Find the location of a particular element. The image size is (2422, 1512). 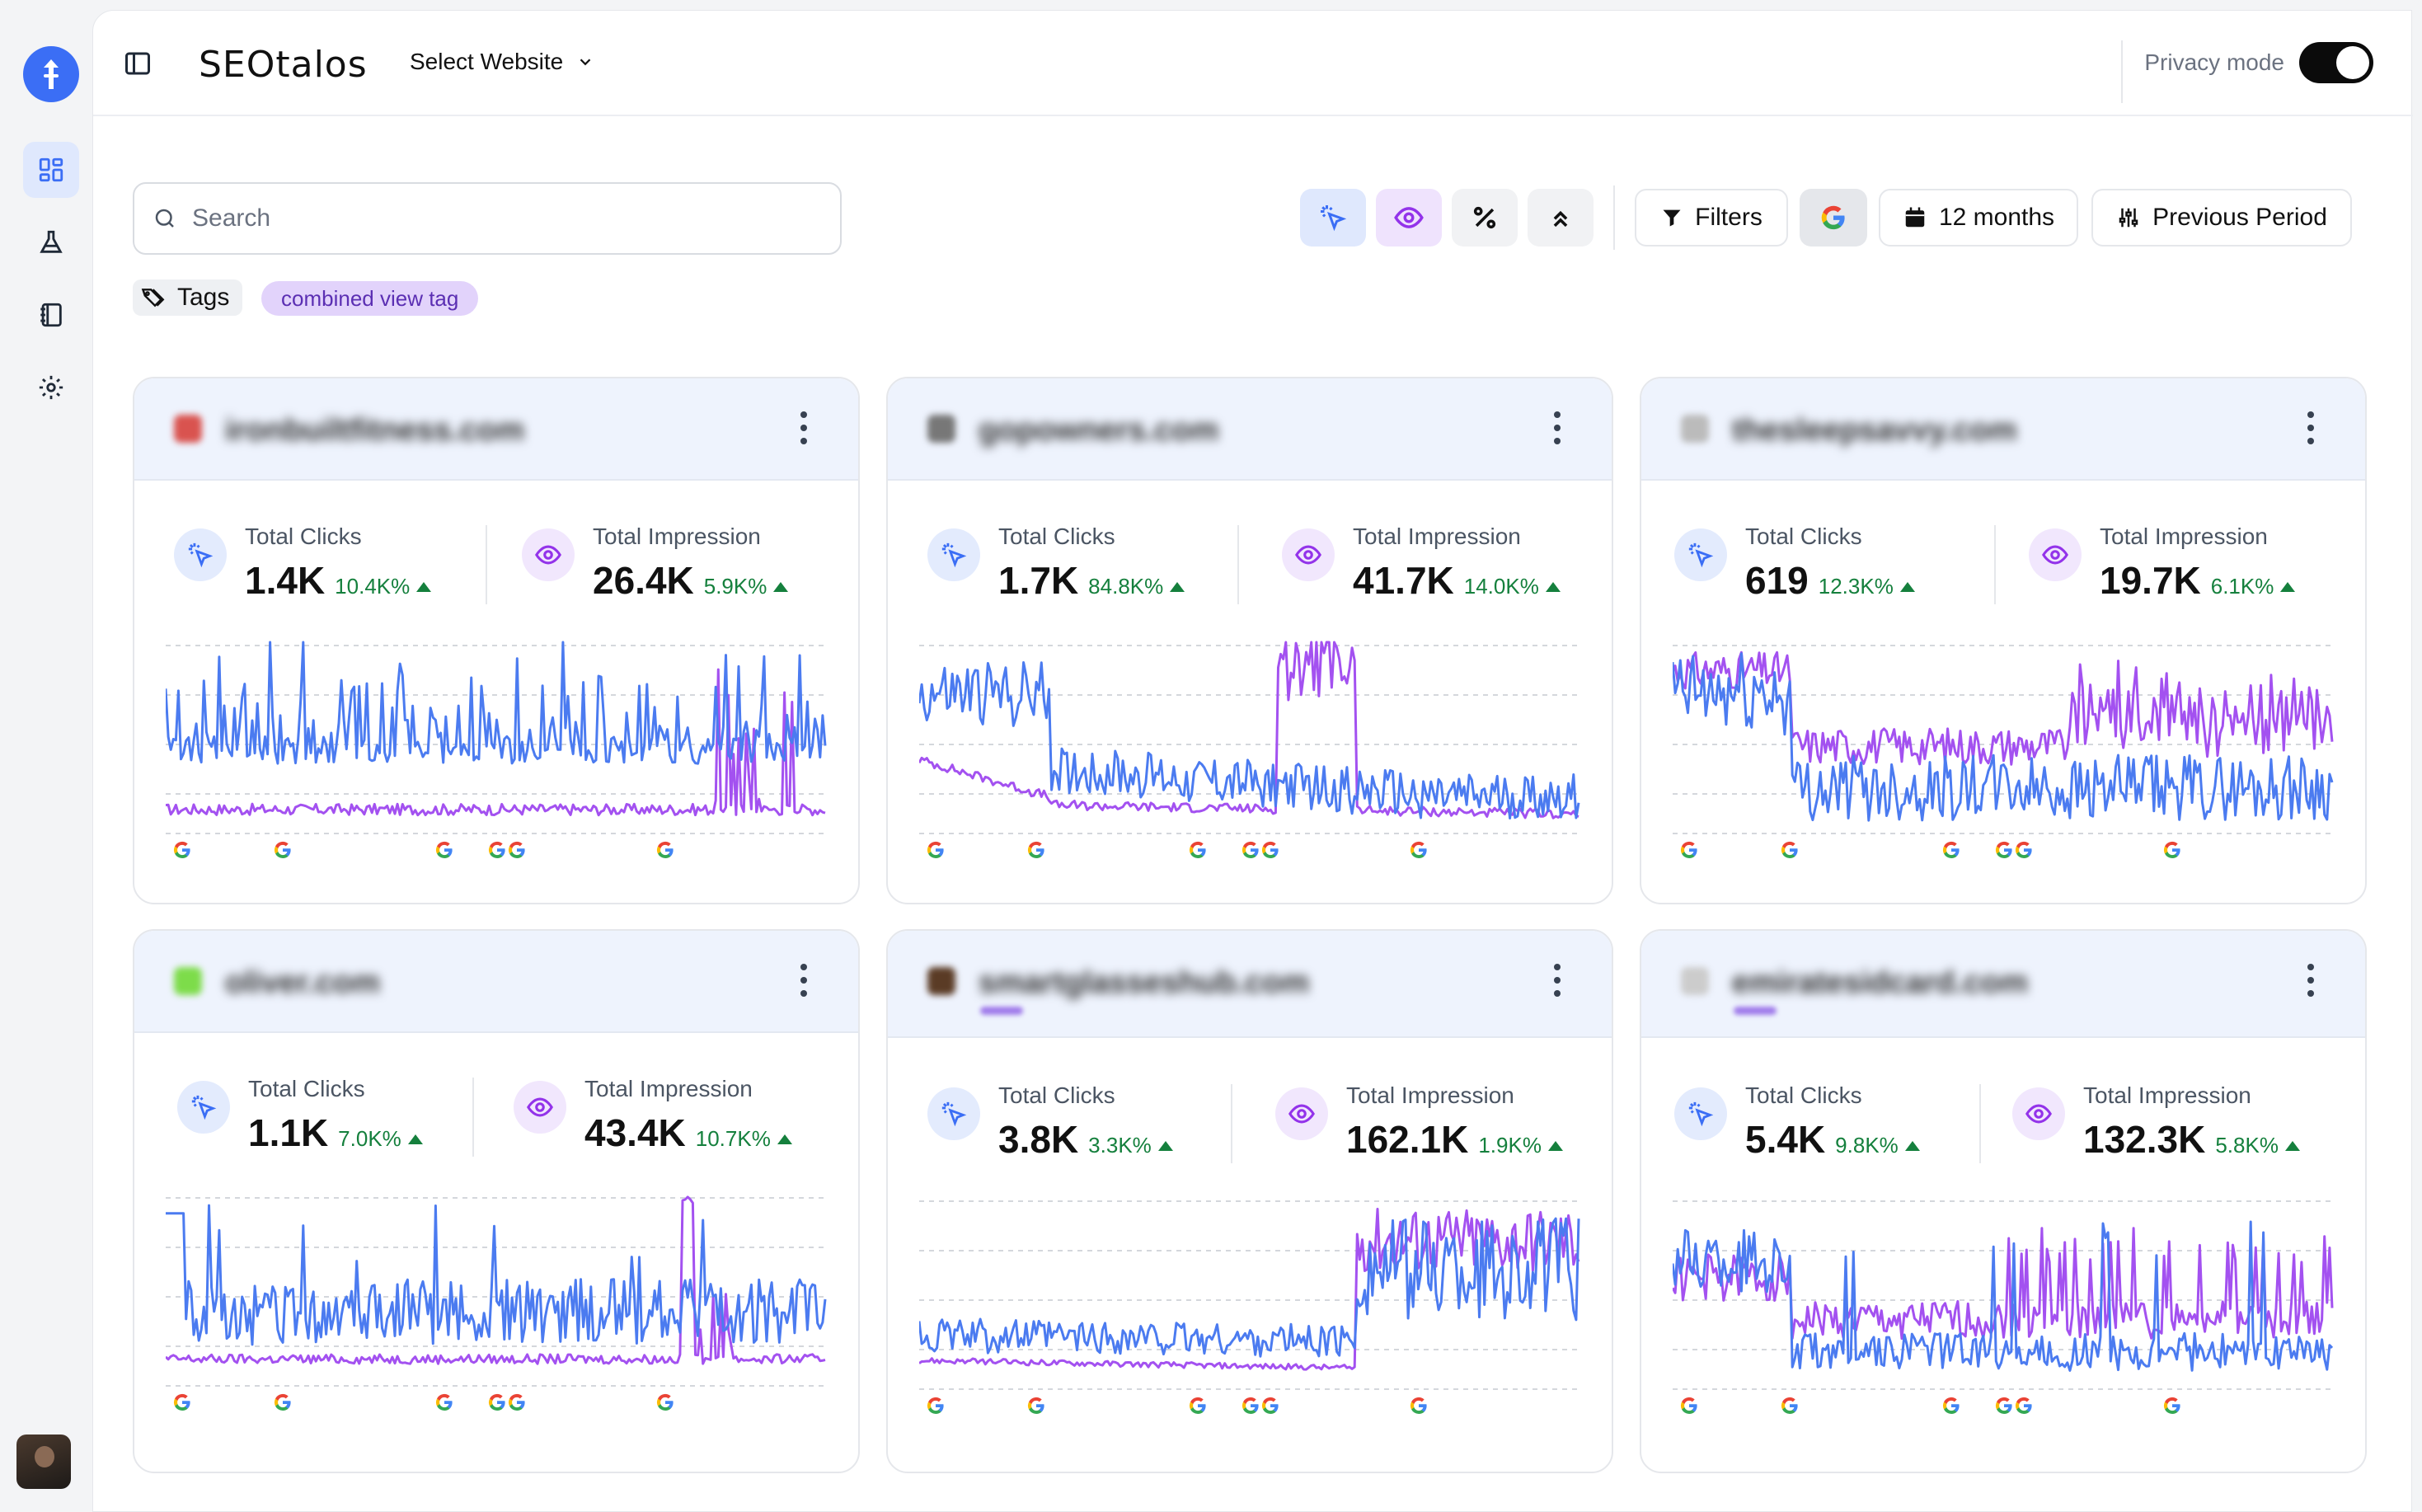

card-header: ironbuiltfitness.com is located at coordinates (496, 430).